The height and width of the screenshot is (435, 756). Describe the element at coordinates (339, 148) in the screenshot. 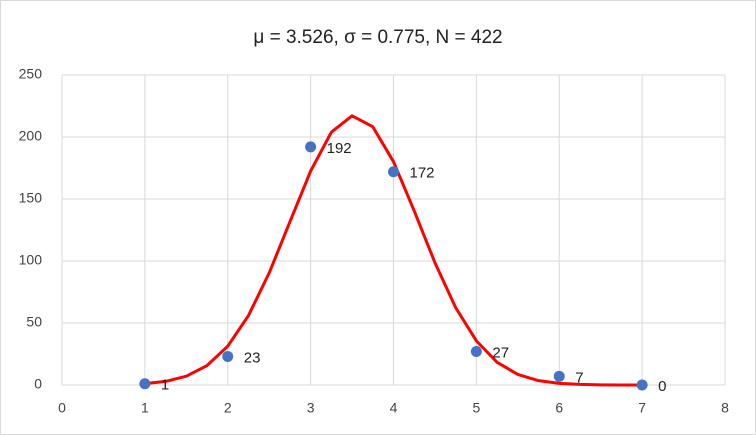

I see `data-label: 192` at that location.